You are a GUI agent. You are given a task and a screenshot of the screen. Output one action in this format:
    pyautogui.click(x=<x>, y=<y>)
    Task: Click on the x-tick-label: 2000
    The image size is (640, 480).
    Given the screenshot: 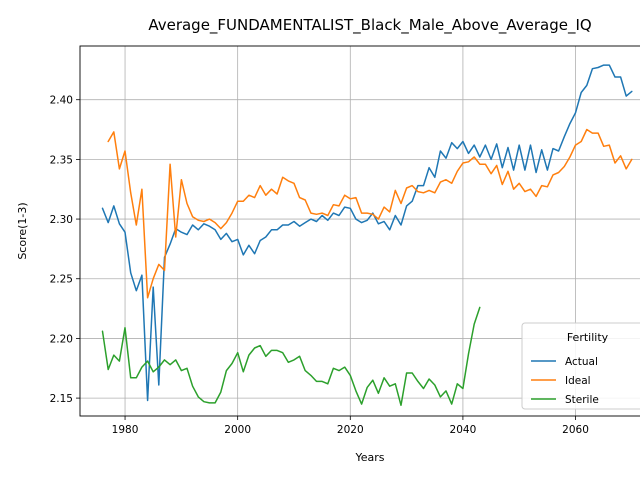 What is the action you would take?
    pyautogui.click(x=237, y=430)
    